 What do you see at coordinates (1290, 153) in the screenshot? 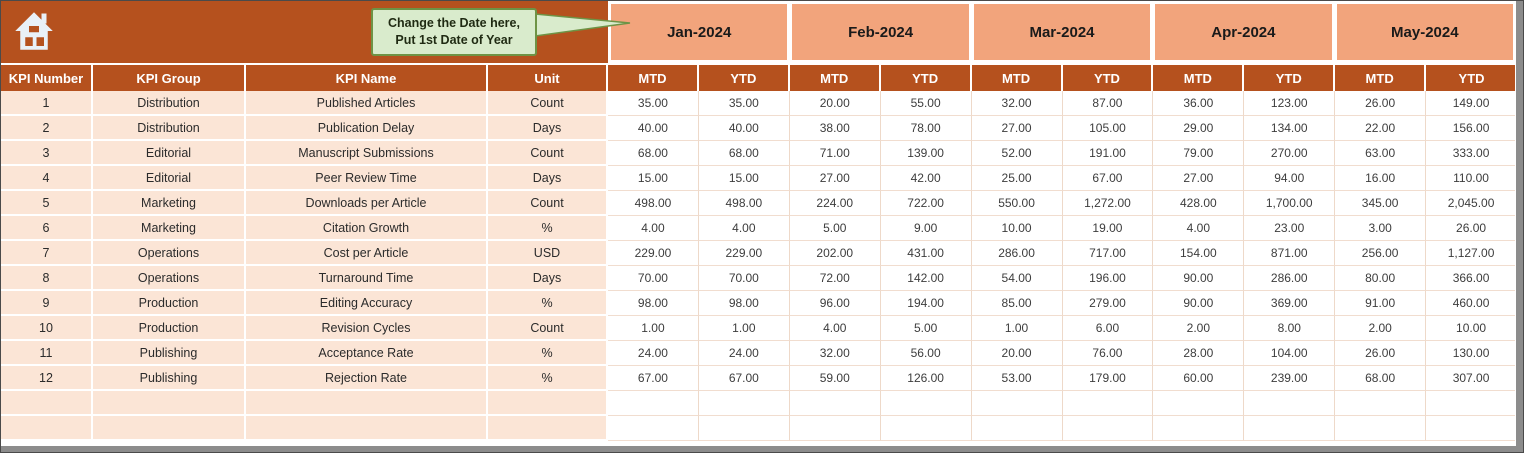
I see `cell-value: 270.00` at bounding box center [1290, 153].